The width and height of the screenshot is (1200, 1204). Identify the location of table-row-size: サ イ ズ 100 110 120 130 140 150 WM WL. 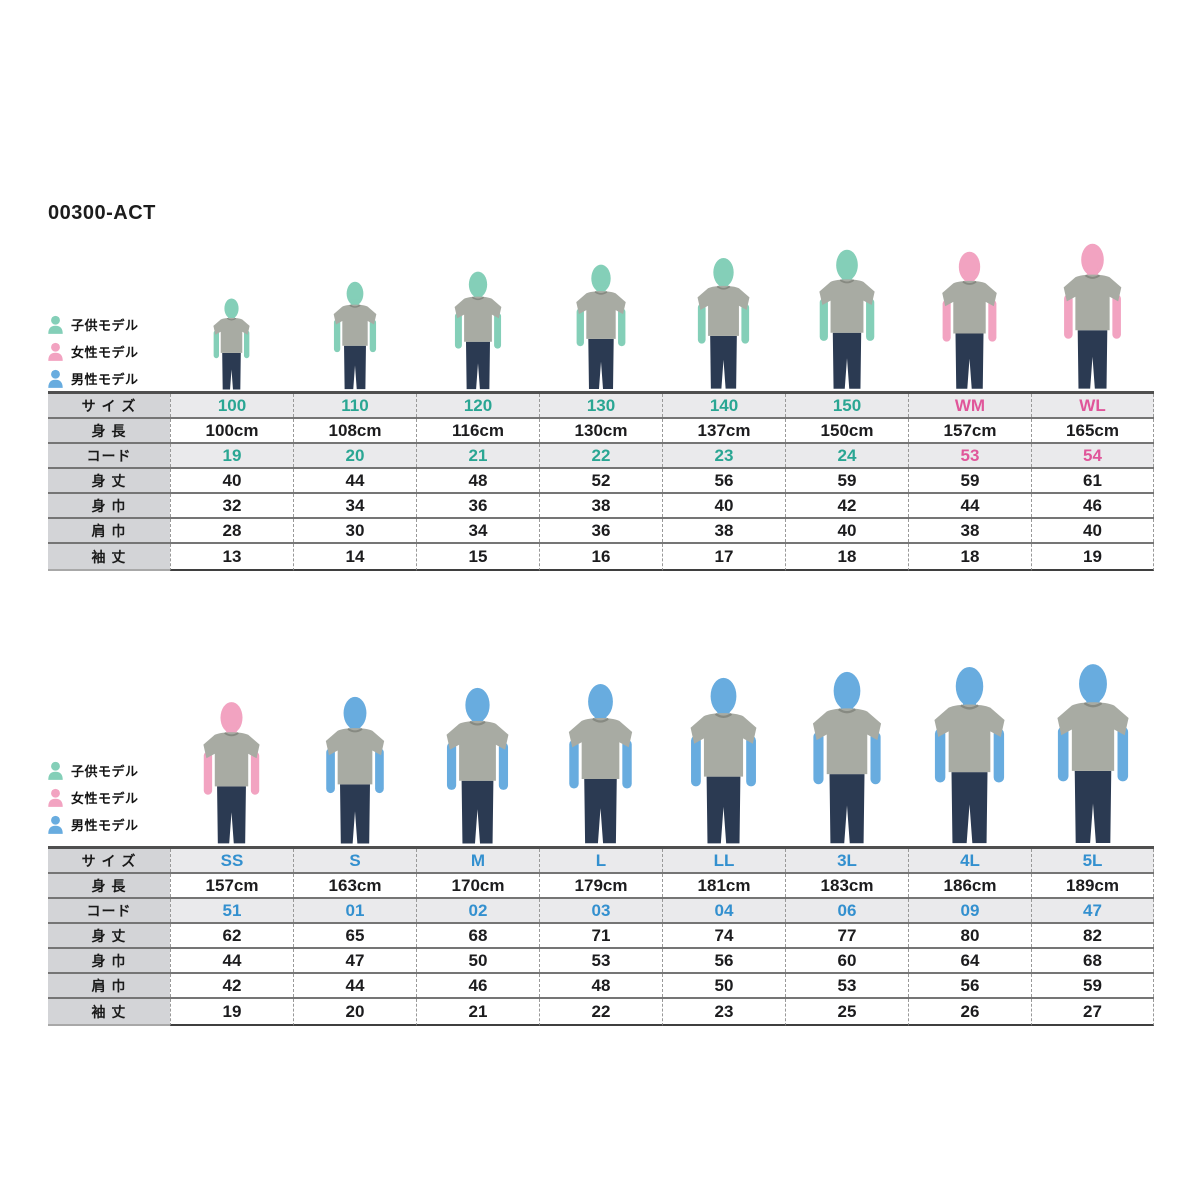
(601, 406).